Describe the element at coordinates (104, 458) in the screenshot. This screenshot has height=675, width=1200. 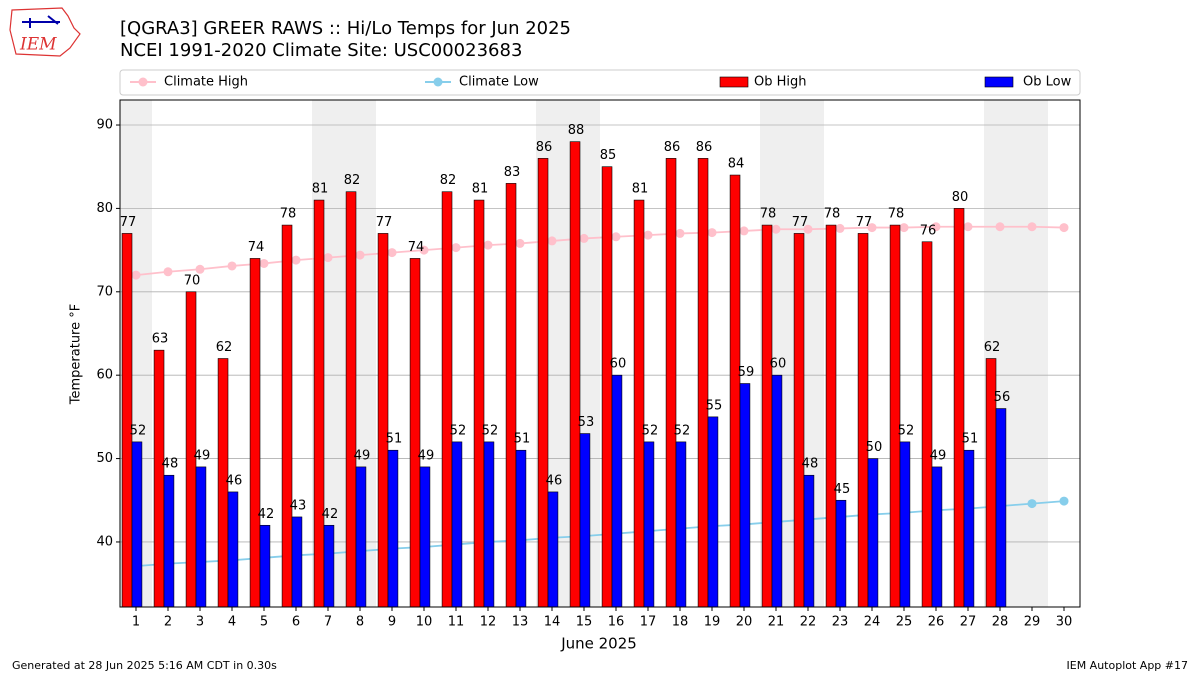
I see `y-tick-label: 50` at that location.